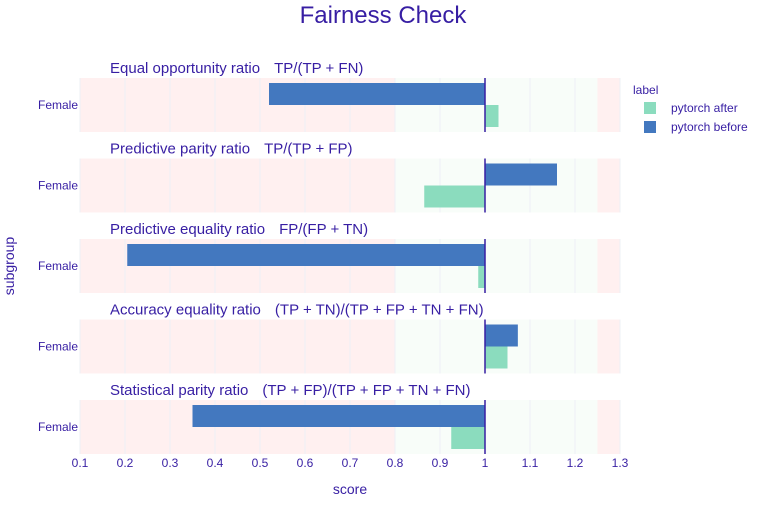 The image size is (766, 525). I want to click on legend: label pytorch after pytorch before, so click(690, 108).